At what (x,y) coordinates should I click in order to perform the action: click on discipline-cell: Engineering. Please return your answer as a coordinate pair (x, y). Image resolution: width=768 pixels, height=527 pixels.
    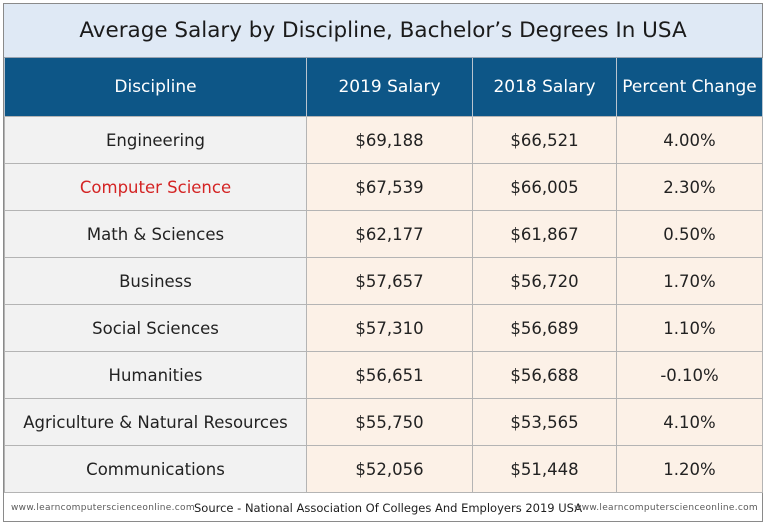
    Looking at the image, I should click on (155, 140).